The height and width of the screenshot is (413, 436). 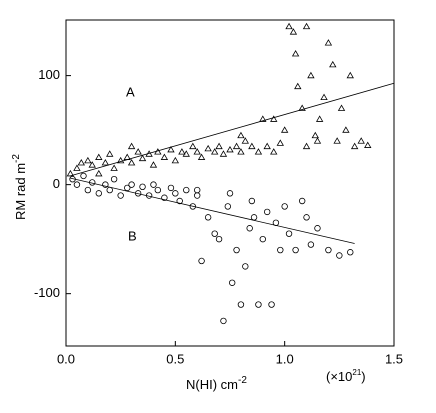 What do you see at coordinates (66, 358) in the screenshot?
I see `x-tick-label: 0.0` at bounding box center [66, 358].